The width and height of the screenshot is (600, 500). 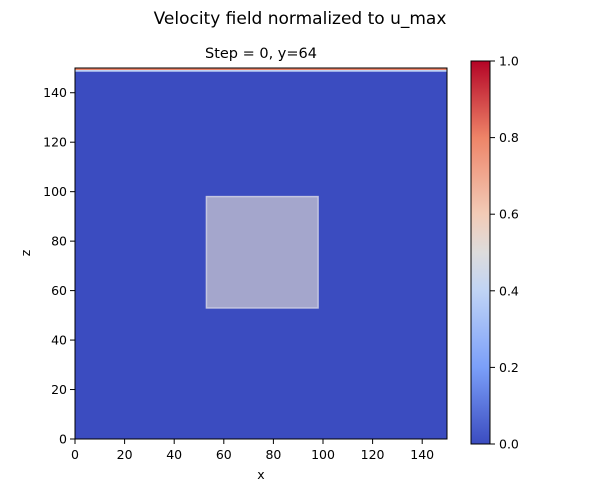 I want to click on x-tick-label: 80, so click(x=273, y=454).